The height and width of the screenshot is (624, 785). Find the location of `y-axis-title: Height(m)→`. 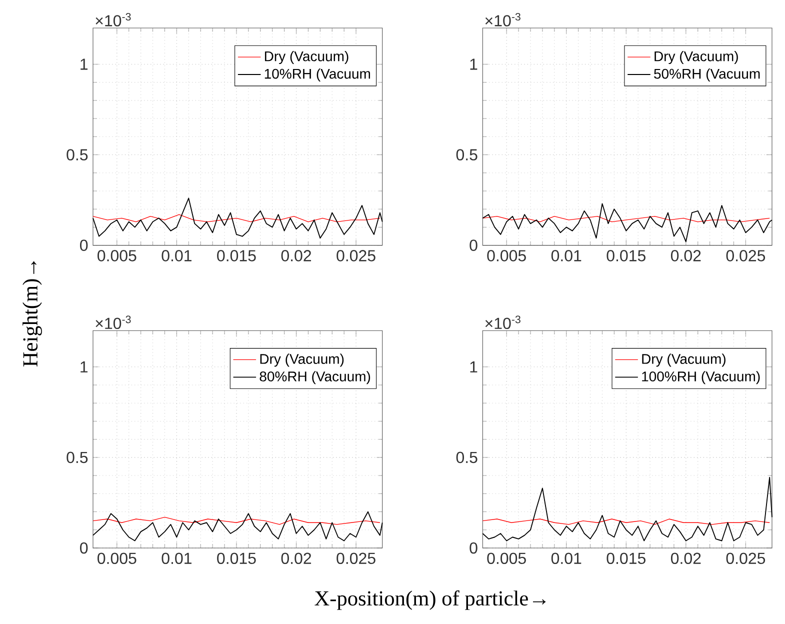

y-axis-title: Height(m)→ is located at coordinates (32, 314).